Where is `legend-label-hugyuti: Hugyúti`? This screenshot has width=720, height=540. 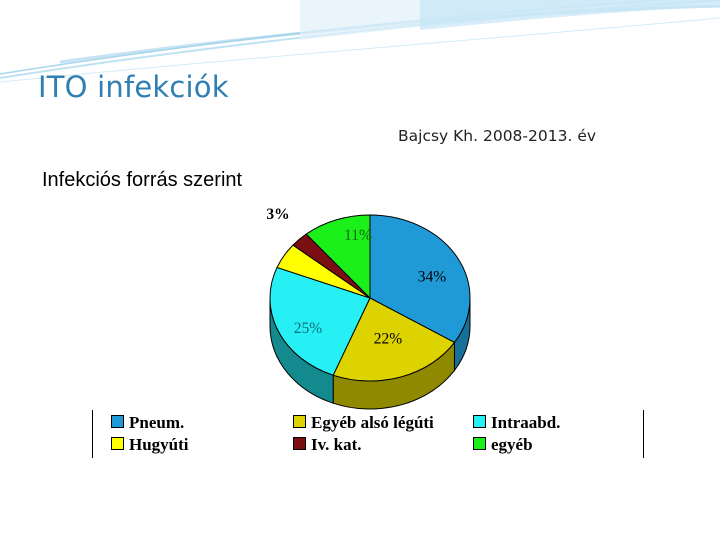 legend-label-hugyuti: Hugyúti is located at coordinates (159, 444).